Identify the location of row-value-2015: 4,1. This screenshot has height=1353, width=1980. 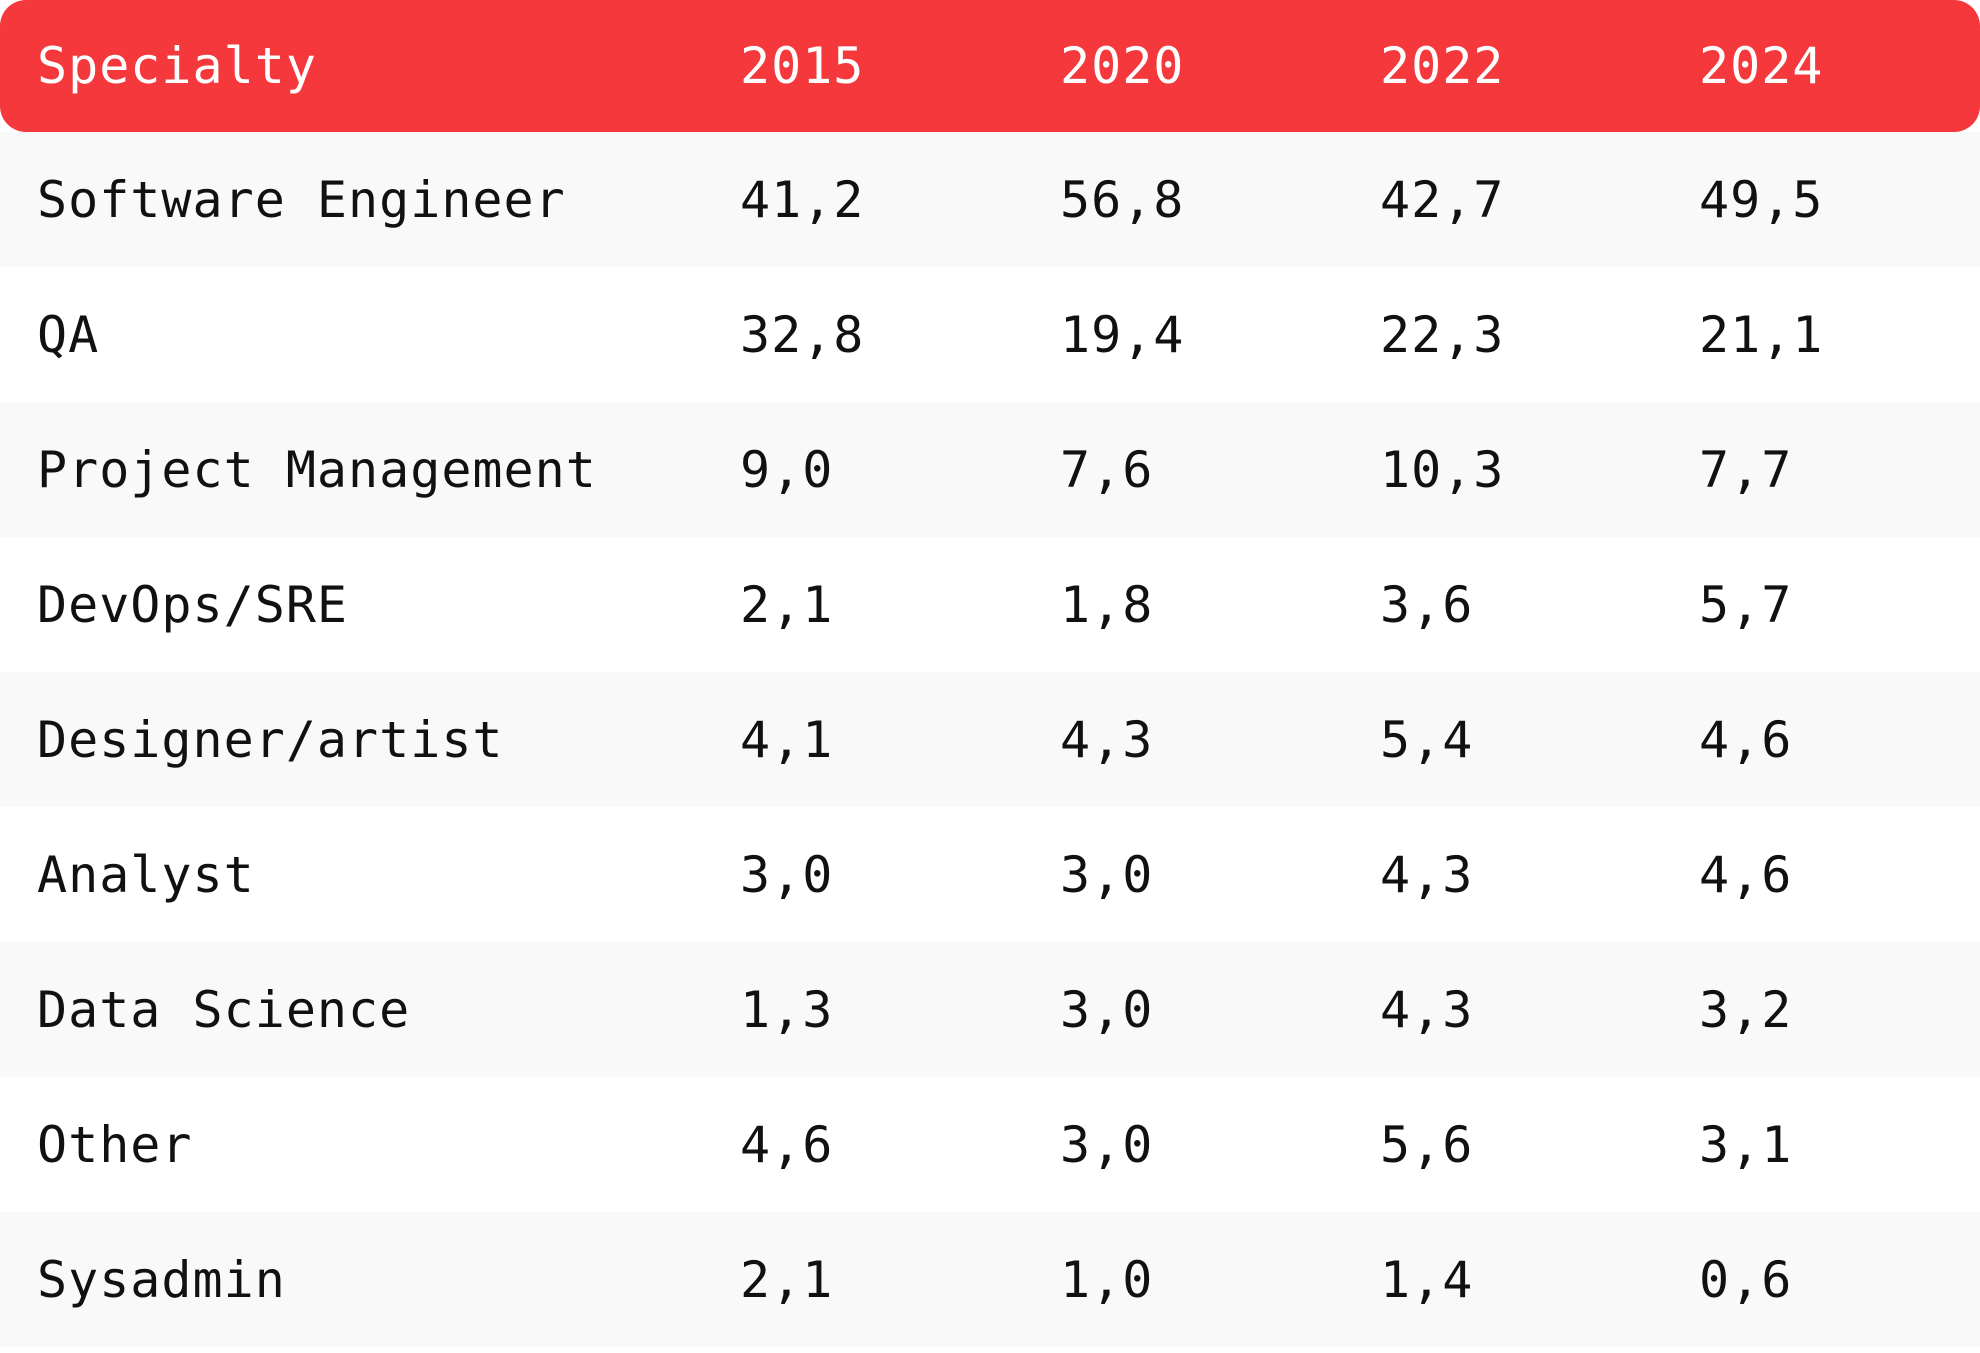
(787, 739).